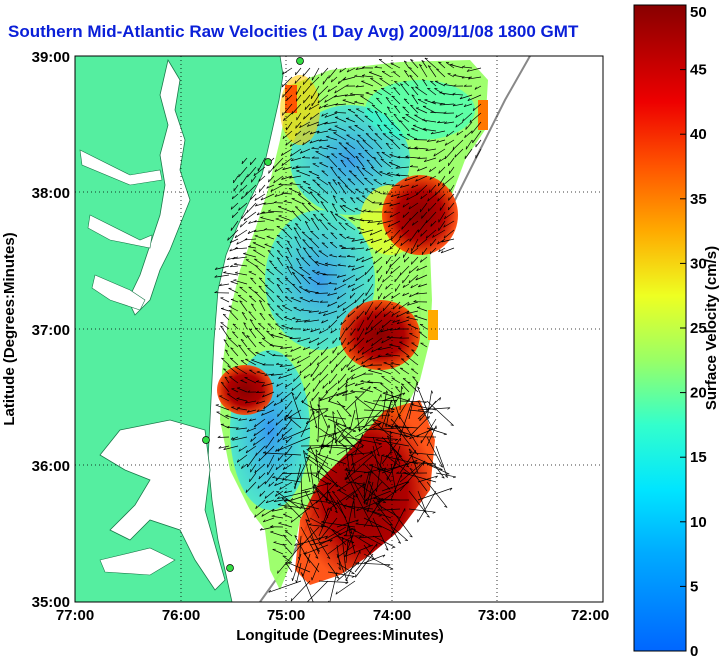  What do you see at coordinates (698, 12) in the screenshot?
I see `colorbar-tick: 50` at bounding box center [698, 12].